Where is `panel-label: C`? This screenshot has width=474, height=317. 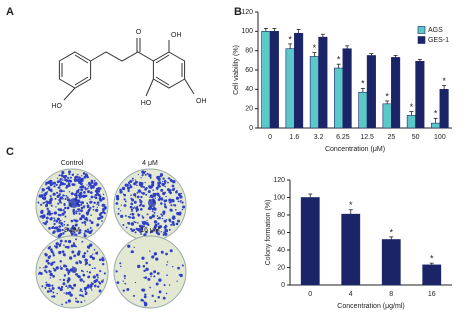 panel-label: C is located at coordinates (10, 152).